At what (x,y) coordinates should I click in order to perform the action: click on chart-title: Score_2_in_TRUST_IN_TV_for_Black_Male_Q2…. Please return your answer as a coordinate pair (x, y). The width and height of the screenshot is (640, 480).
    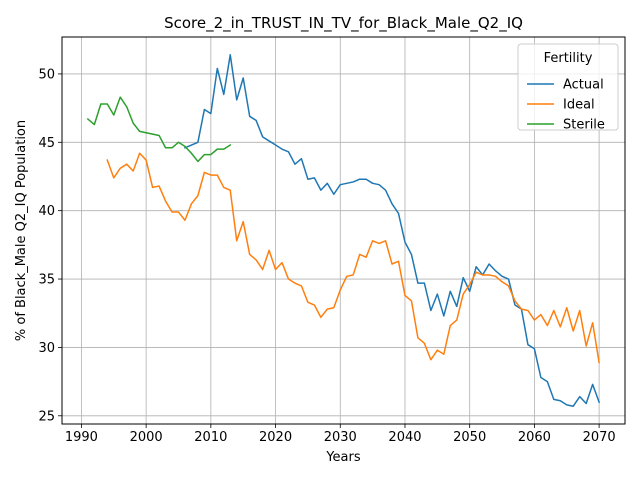
    Looking at the image, I should click on (343, 23).